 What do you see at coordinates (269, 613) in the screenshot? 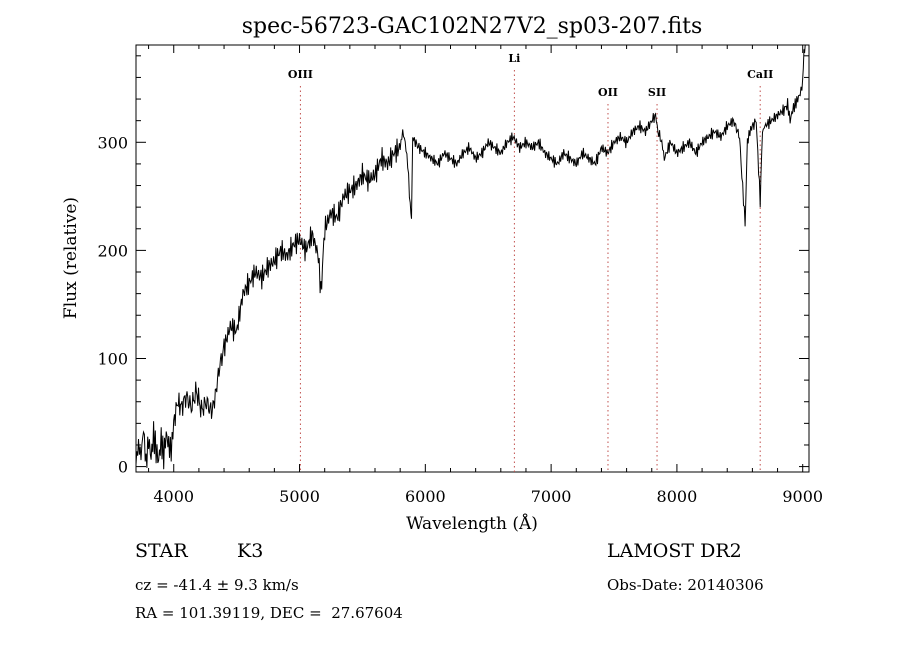
I see `coordinates: RA = 101.39119, DEC = 27.67604` at bounding box center [269, 613].